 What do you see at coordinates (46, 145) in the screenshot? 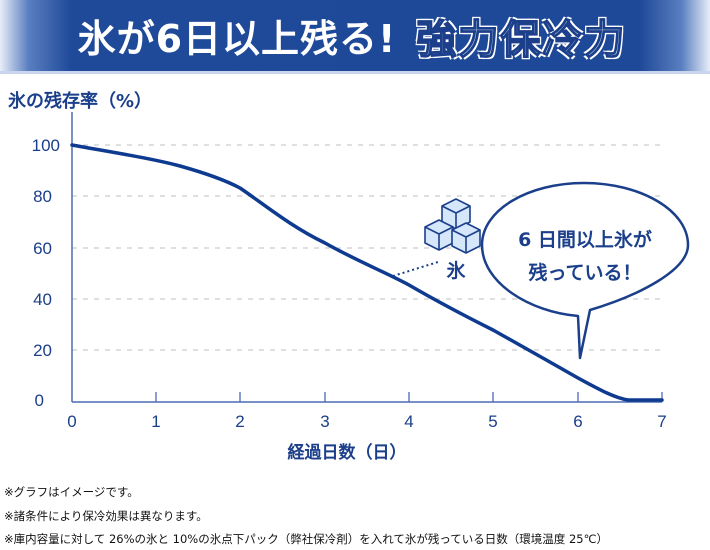
I see `y-tick-100: 100` at bounding box center [46, 145].